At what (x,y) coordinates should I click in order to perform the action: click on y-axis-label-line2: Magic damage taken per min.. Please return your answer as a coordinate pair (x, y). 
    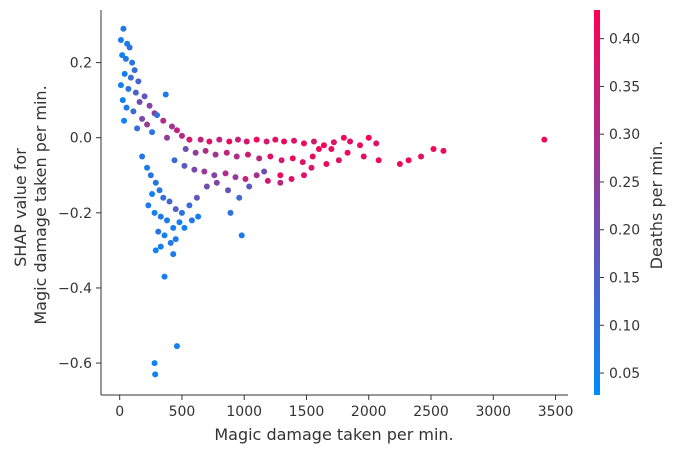
    Looking at the image, I should click on (40, 204).